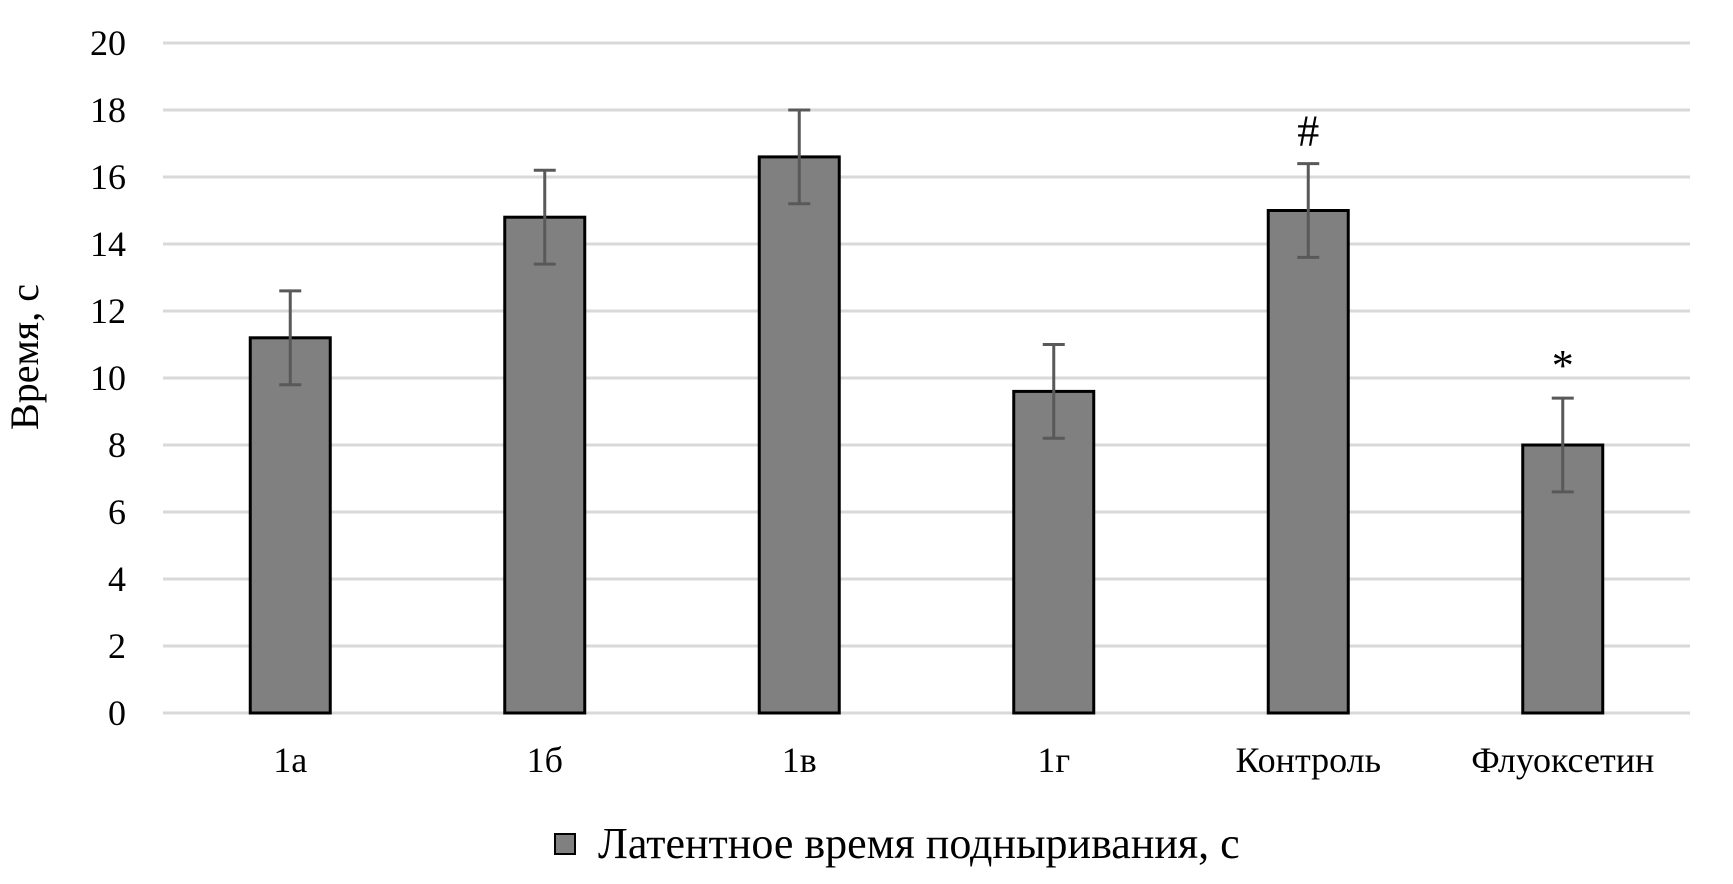 The width and height of the screenshot is (1733, 884). I want to click on y-axis-ticks: 0 2 4 6 8 10 12 14 16 18 20, so click(108, 378).